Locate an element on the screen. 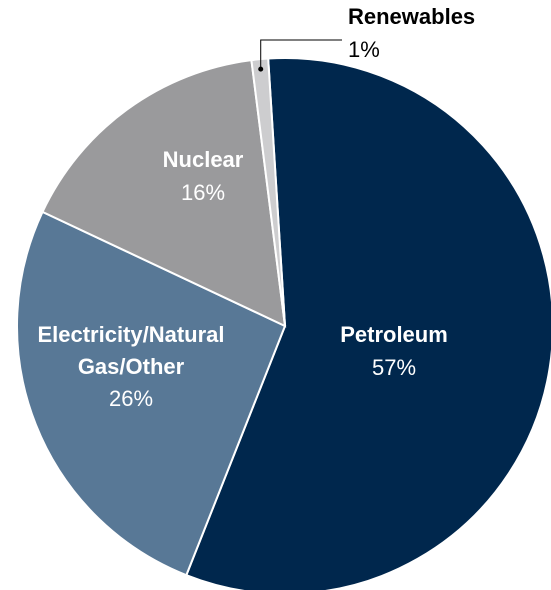 The height and width of the screenshot is (590, 551). slice-value-nuclear: 16% is located at coordinates (203, 192).